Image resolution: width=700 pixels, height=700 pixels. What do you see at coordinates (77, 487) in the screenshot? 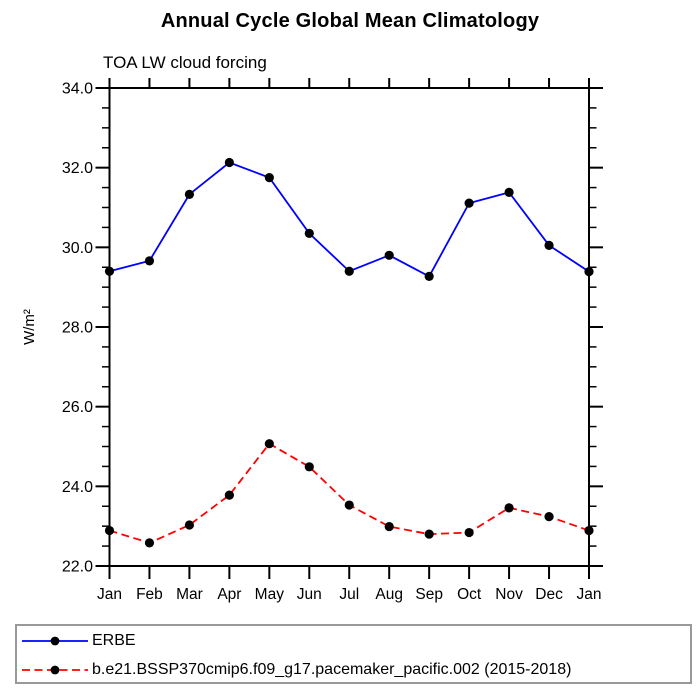
I see `y-tick-label: 24.0` at bounding box center [77, 487].